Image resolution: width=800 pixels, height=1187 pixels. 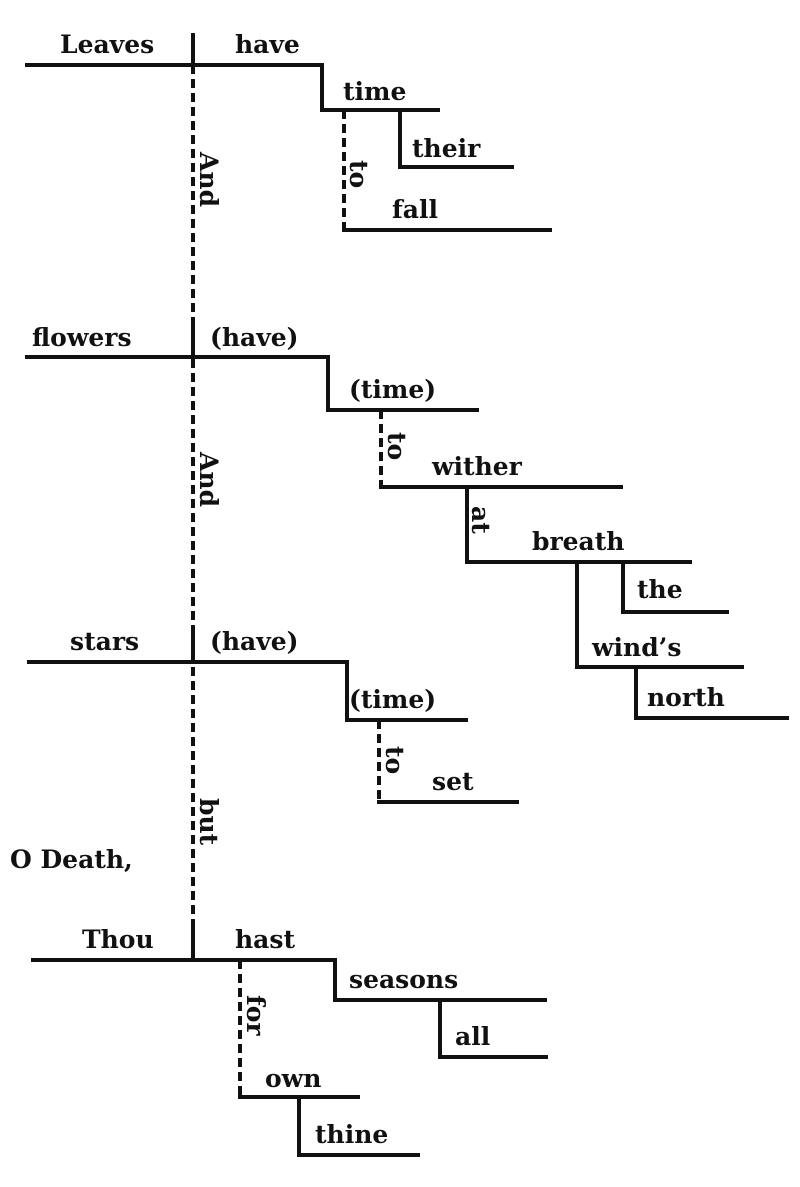 What do you see at coordinates (660, 589) in the screenshot?
I see `word-the: the` at bounding box center [660, 589].